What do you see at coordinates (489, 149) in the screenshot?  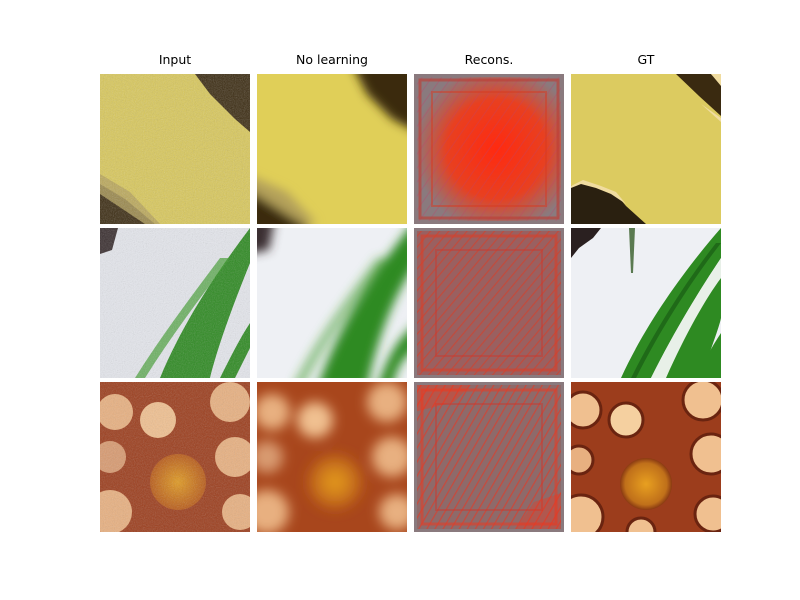 I see `row1-recons-image` at bounding box center [489, 149].